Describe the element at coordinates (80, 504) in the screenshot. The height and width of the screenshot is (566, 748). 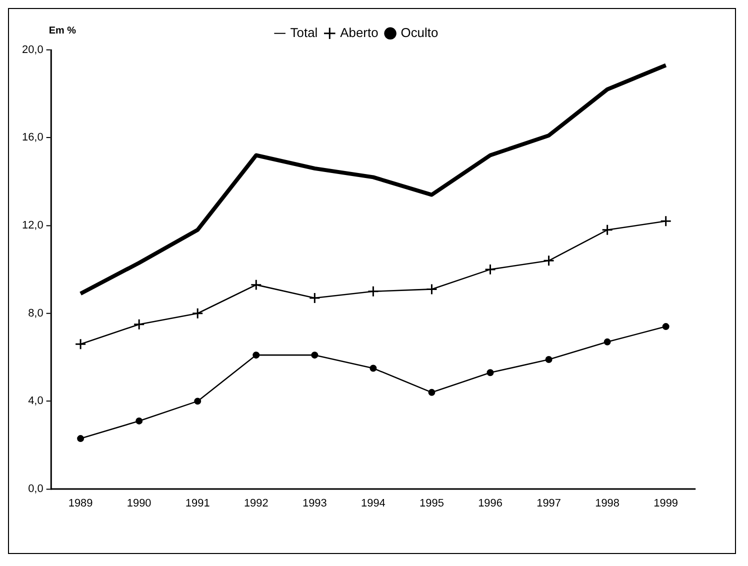
I see `x-tick-label: 1989` at that location.